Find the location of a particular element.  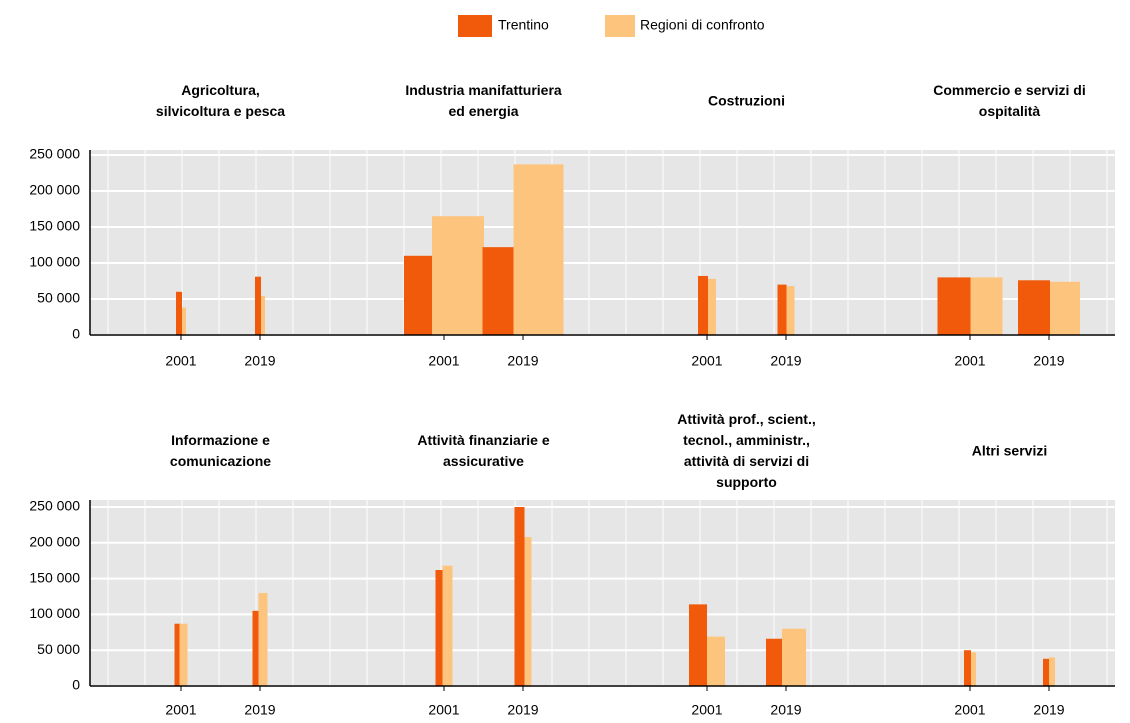

legend-label: Trentino is located at coordinates (523, 25).